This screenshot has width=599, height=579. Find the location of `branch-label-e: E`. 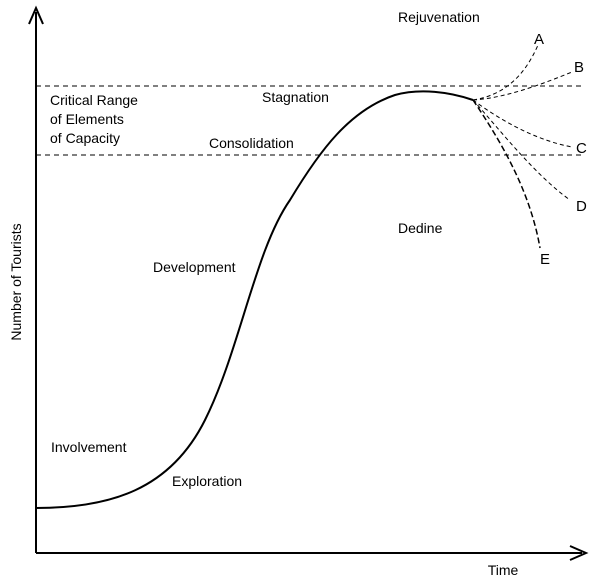

branch-label-e: E is located at coordinates (545, 259).